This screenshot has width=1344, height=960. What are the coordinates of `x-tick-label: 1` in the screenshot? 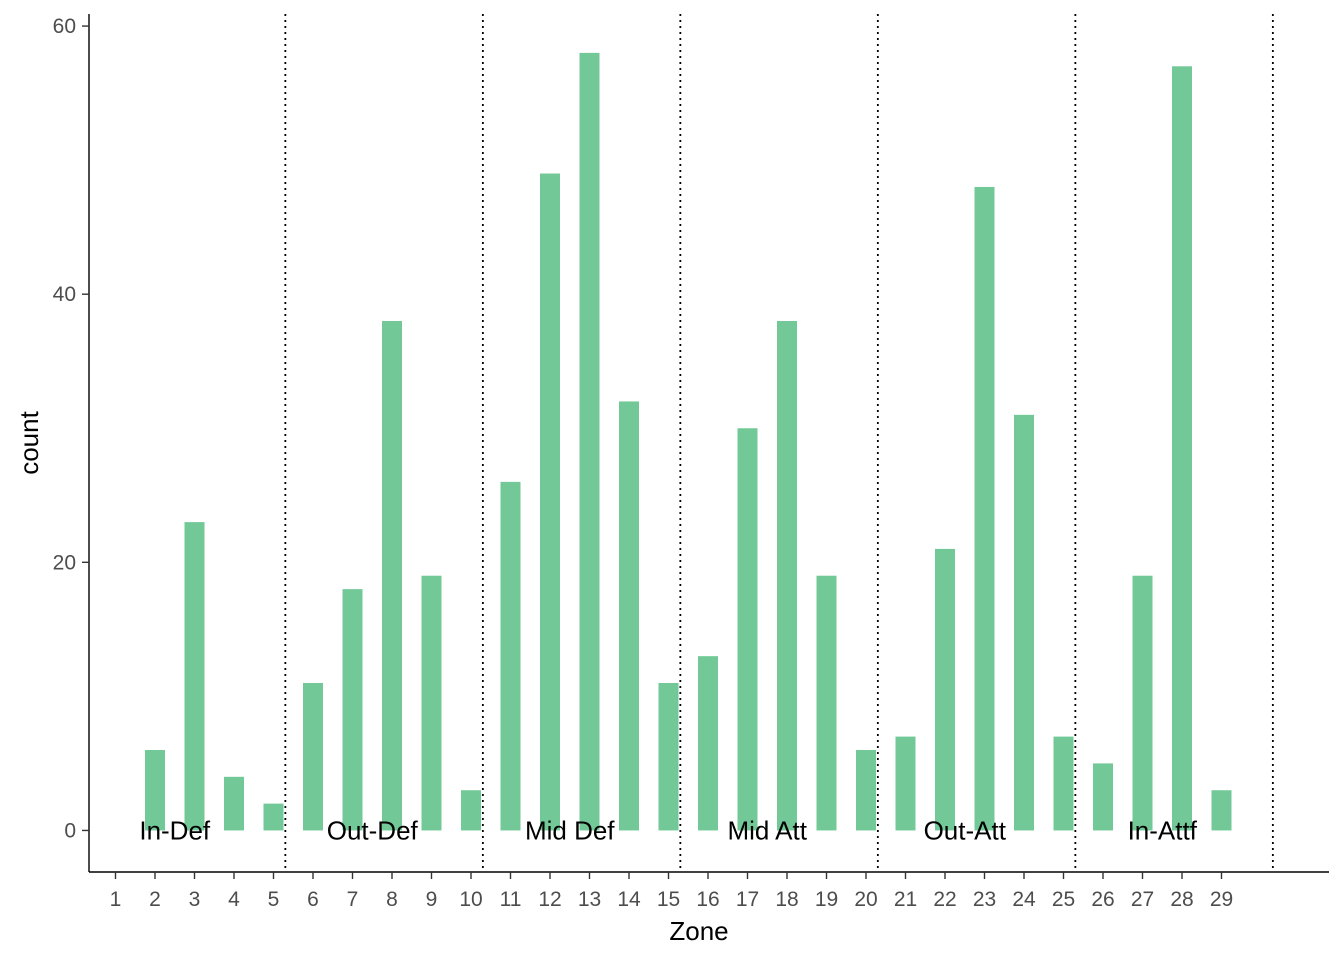 It's located at (116, 899).